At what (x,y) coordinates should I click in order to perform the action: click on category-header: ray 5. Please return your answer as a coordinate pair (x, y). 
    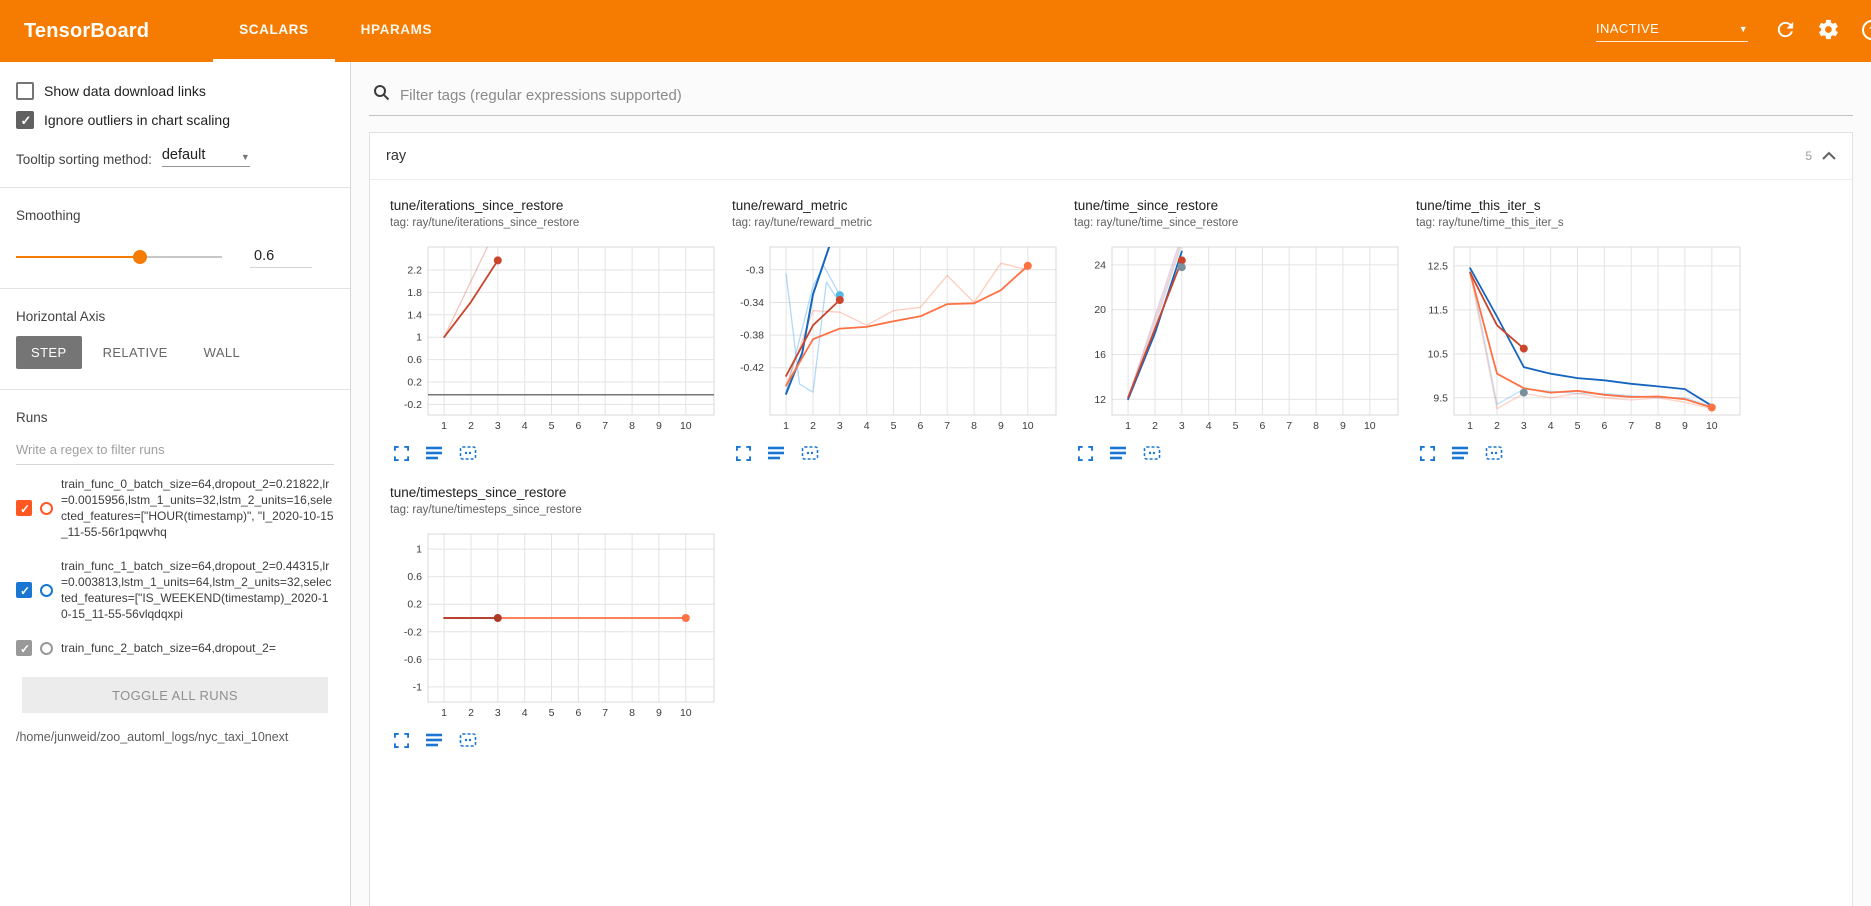
    Looking at the image, I should click on (1111, 156).